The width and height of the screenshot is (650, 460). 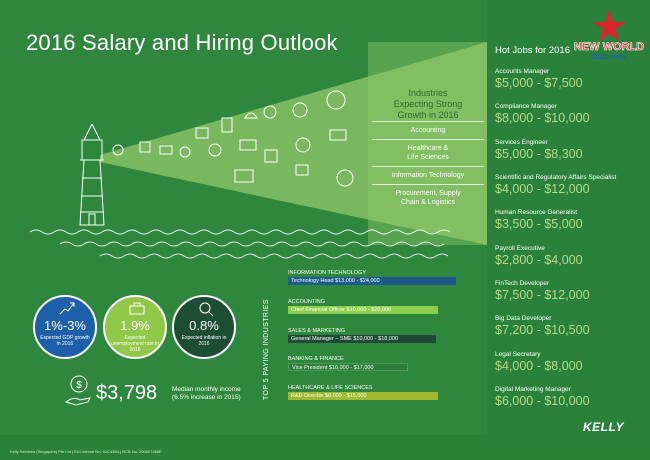 I want to click on truck-icon, so click(x=302, y=170).